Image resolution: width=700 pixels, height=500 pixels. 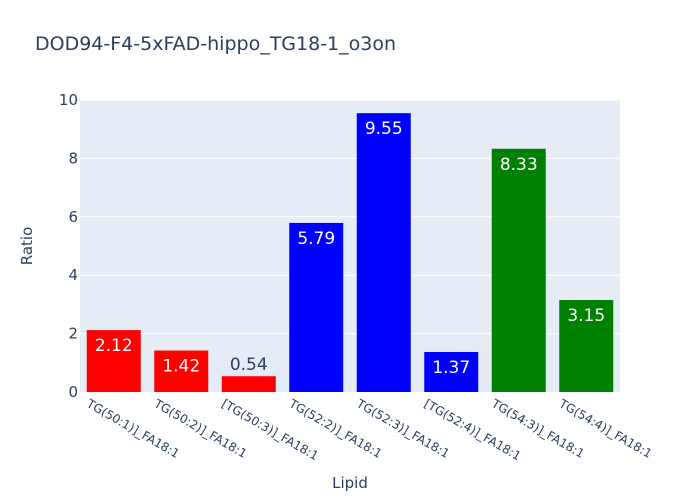 I want to click on chart-title: DOD94-F4-5xFAD-hippo_TG18-1_o3on, so click(x=215, y=44).